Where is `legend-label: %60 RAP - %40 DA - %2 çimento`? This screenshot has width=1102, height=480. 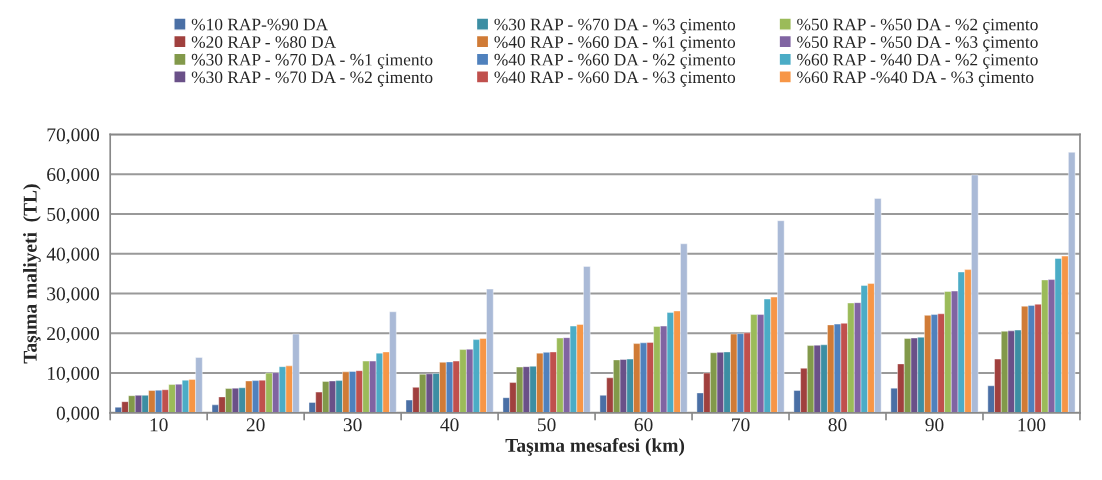
legend-label: %60 RAP - %40 DA - %2 çimento is located at coordinates (917, 61).